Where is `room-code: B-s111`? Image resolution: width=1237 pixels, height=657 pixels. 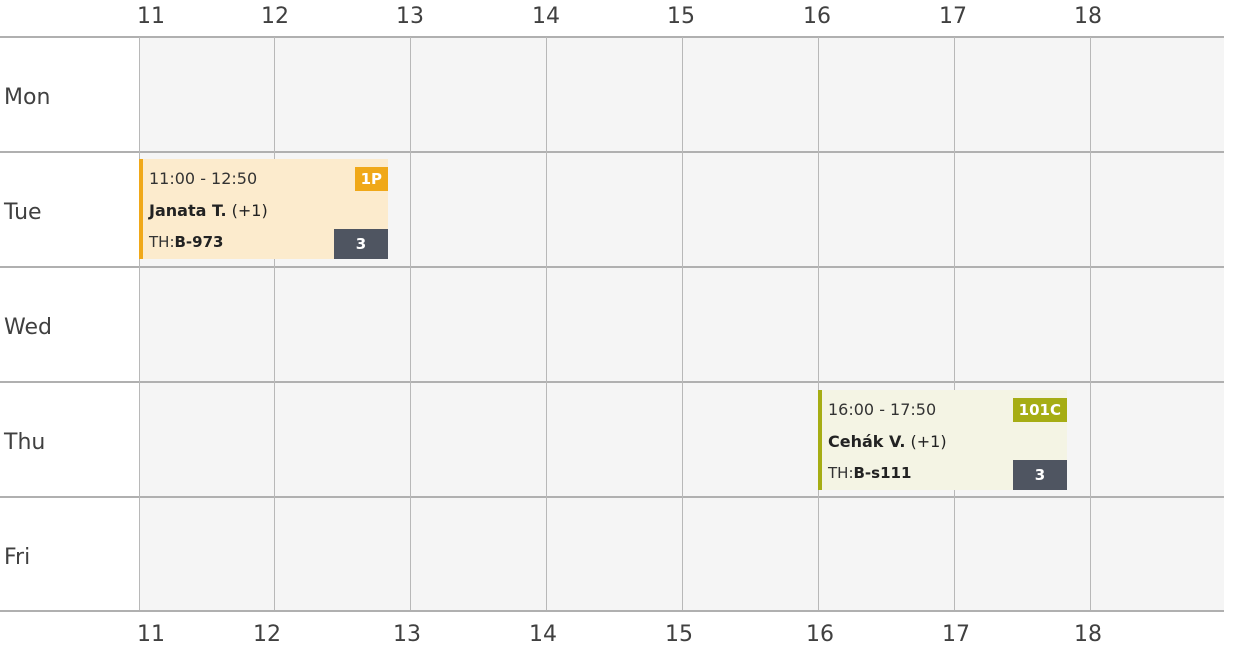 room-code: B-s111 is located at coordinates (882, 473).